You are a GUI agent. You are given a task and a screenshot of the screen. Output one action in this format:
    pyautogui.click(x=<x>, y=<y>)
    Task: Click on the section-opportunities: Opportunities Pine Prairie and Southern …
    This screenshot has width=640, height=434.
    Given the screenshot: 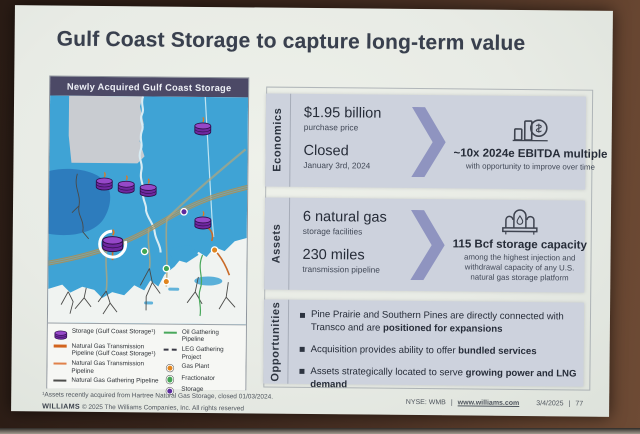 What is the action you would take?
    pyautogui.click(x=424, y=344)
    